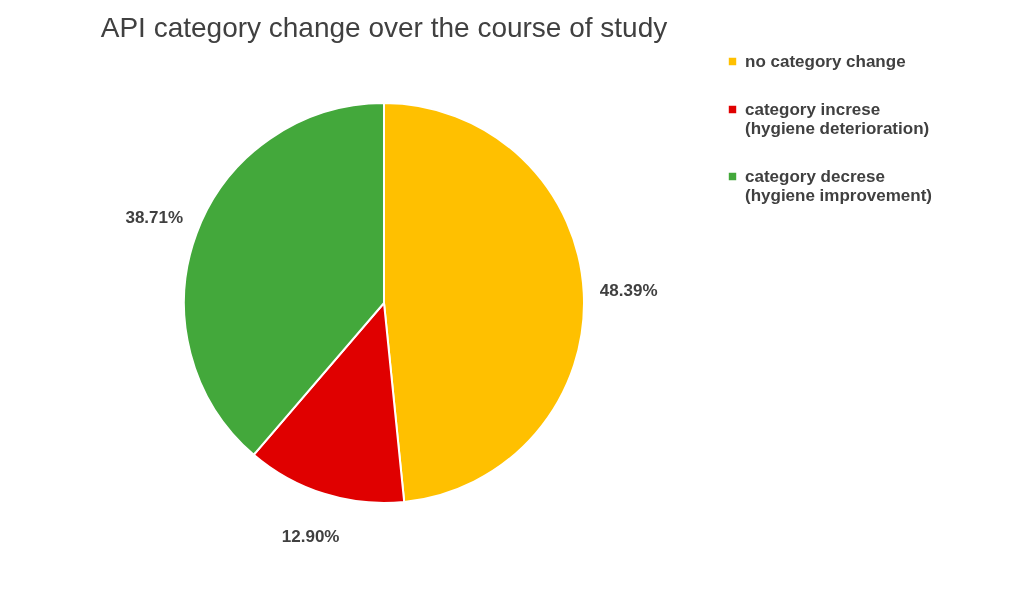  Describe the element at coordinates (825, 61) in the screenshot. I see `legend-label: no category change` at that location.